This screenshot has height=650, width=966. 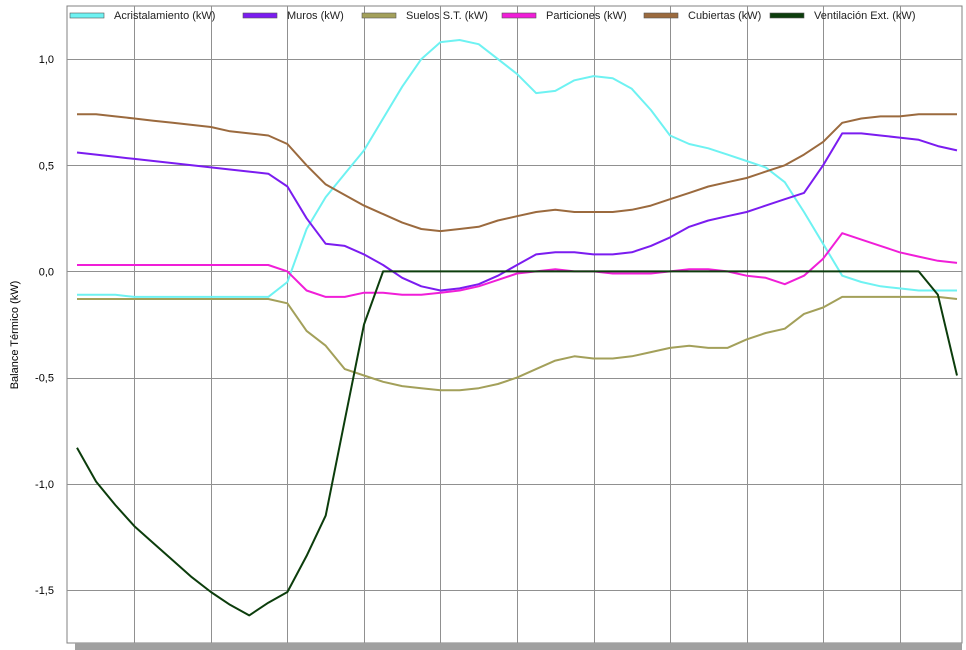 What do you see at coordinates (864, 16) in the screenshot?
I see `legend-label: Ventilación Ext. (kW)` at bounding box center [864, 16].